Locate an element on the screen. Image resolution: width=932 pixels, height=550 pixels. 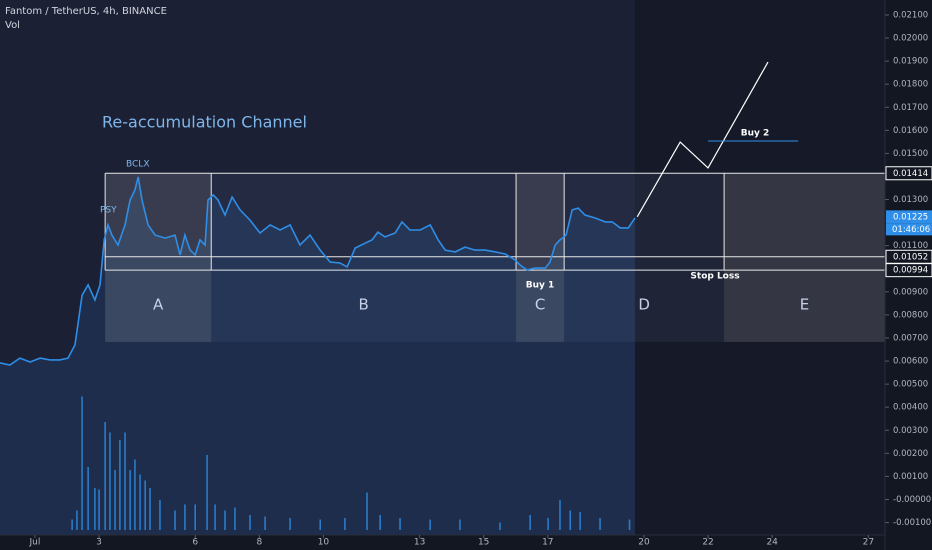
chart-title: Re-accumulation Channel is located at coordinates (204, 122).